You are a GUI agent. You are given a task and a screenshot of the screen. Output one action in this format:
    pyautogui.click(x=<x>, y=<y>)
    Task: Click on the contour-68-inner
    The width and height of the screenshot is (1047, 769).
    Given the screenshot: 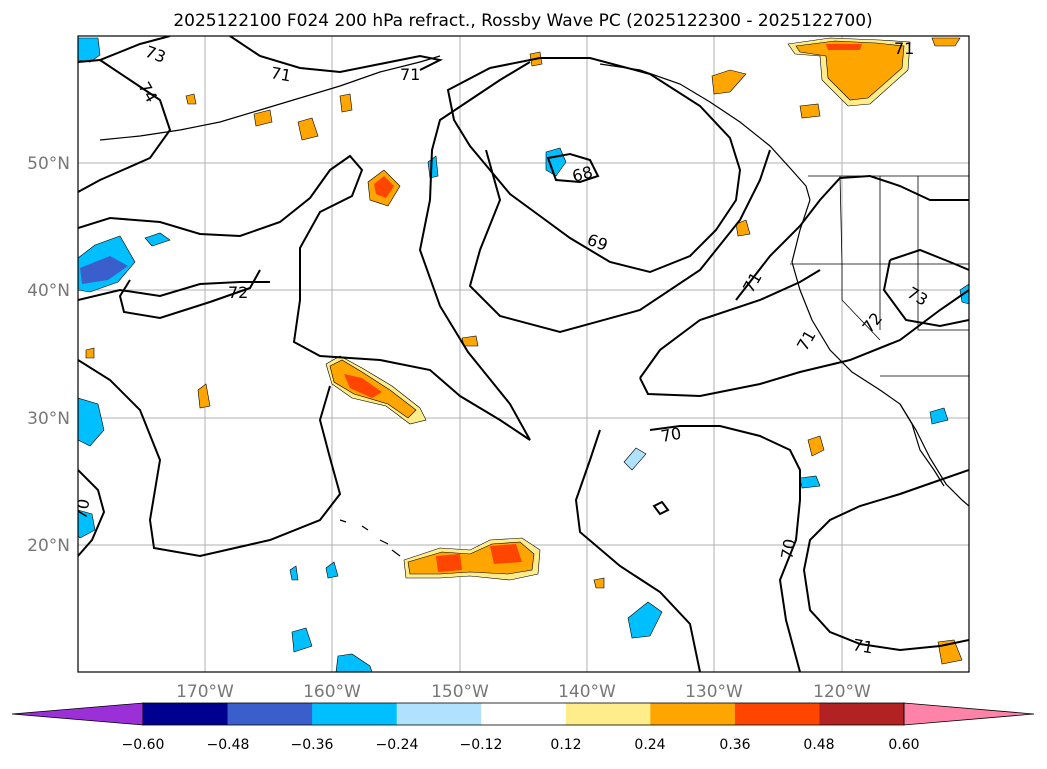 What is the action you would take?
    pyautogui.click(x=573, y=168)
    